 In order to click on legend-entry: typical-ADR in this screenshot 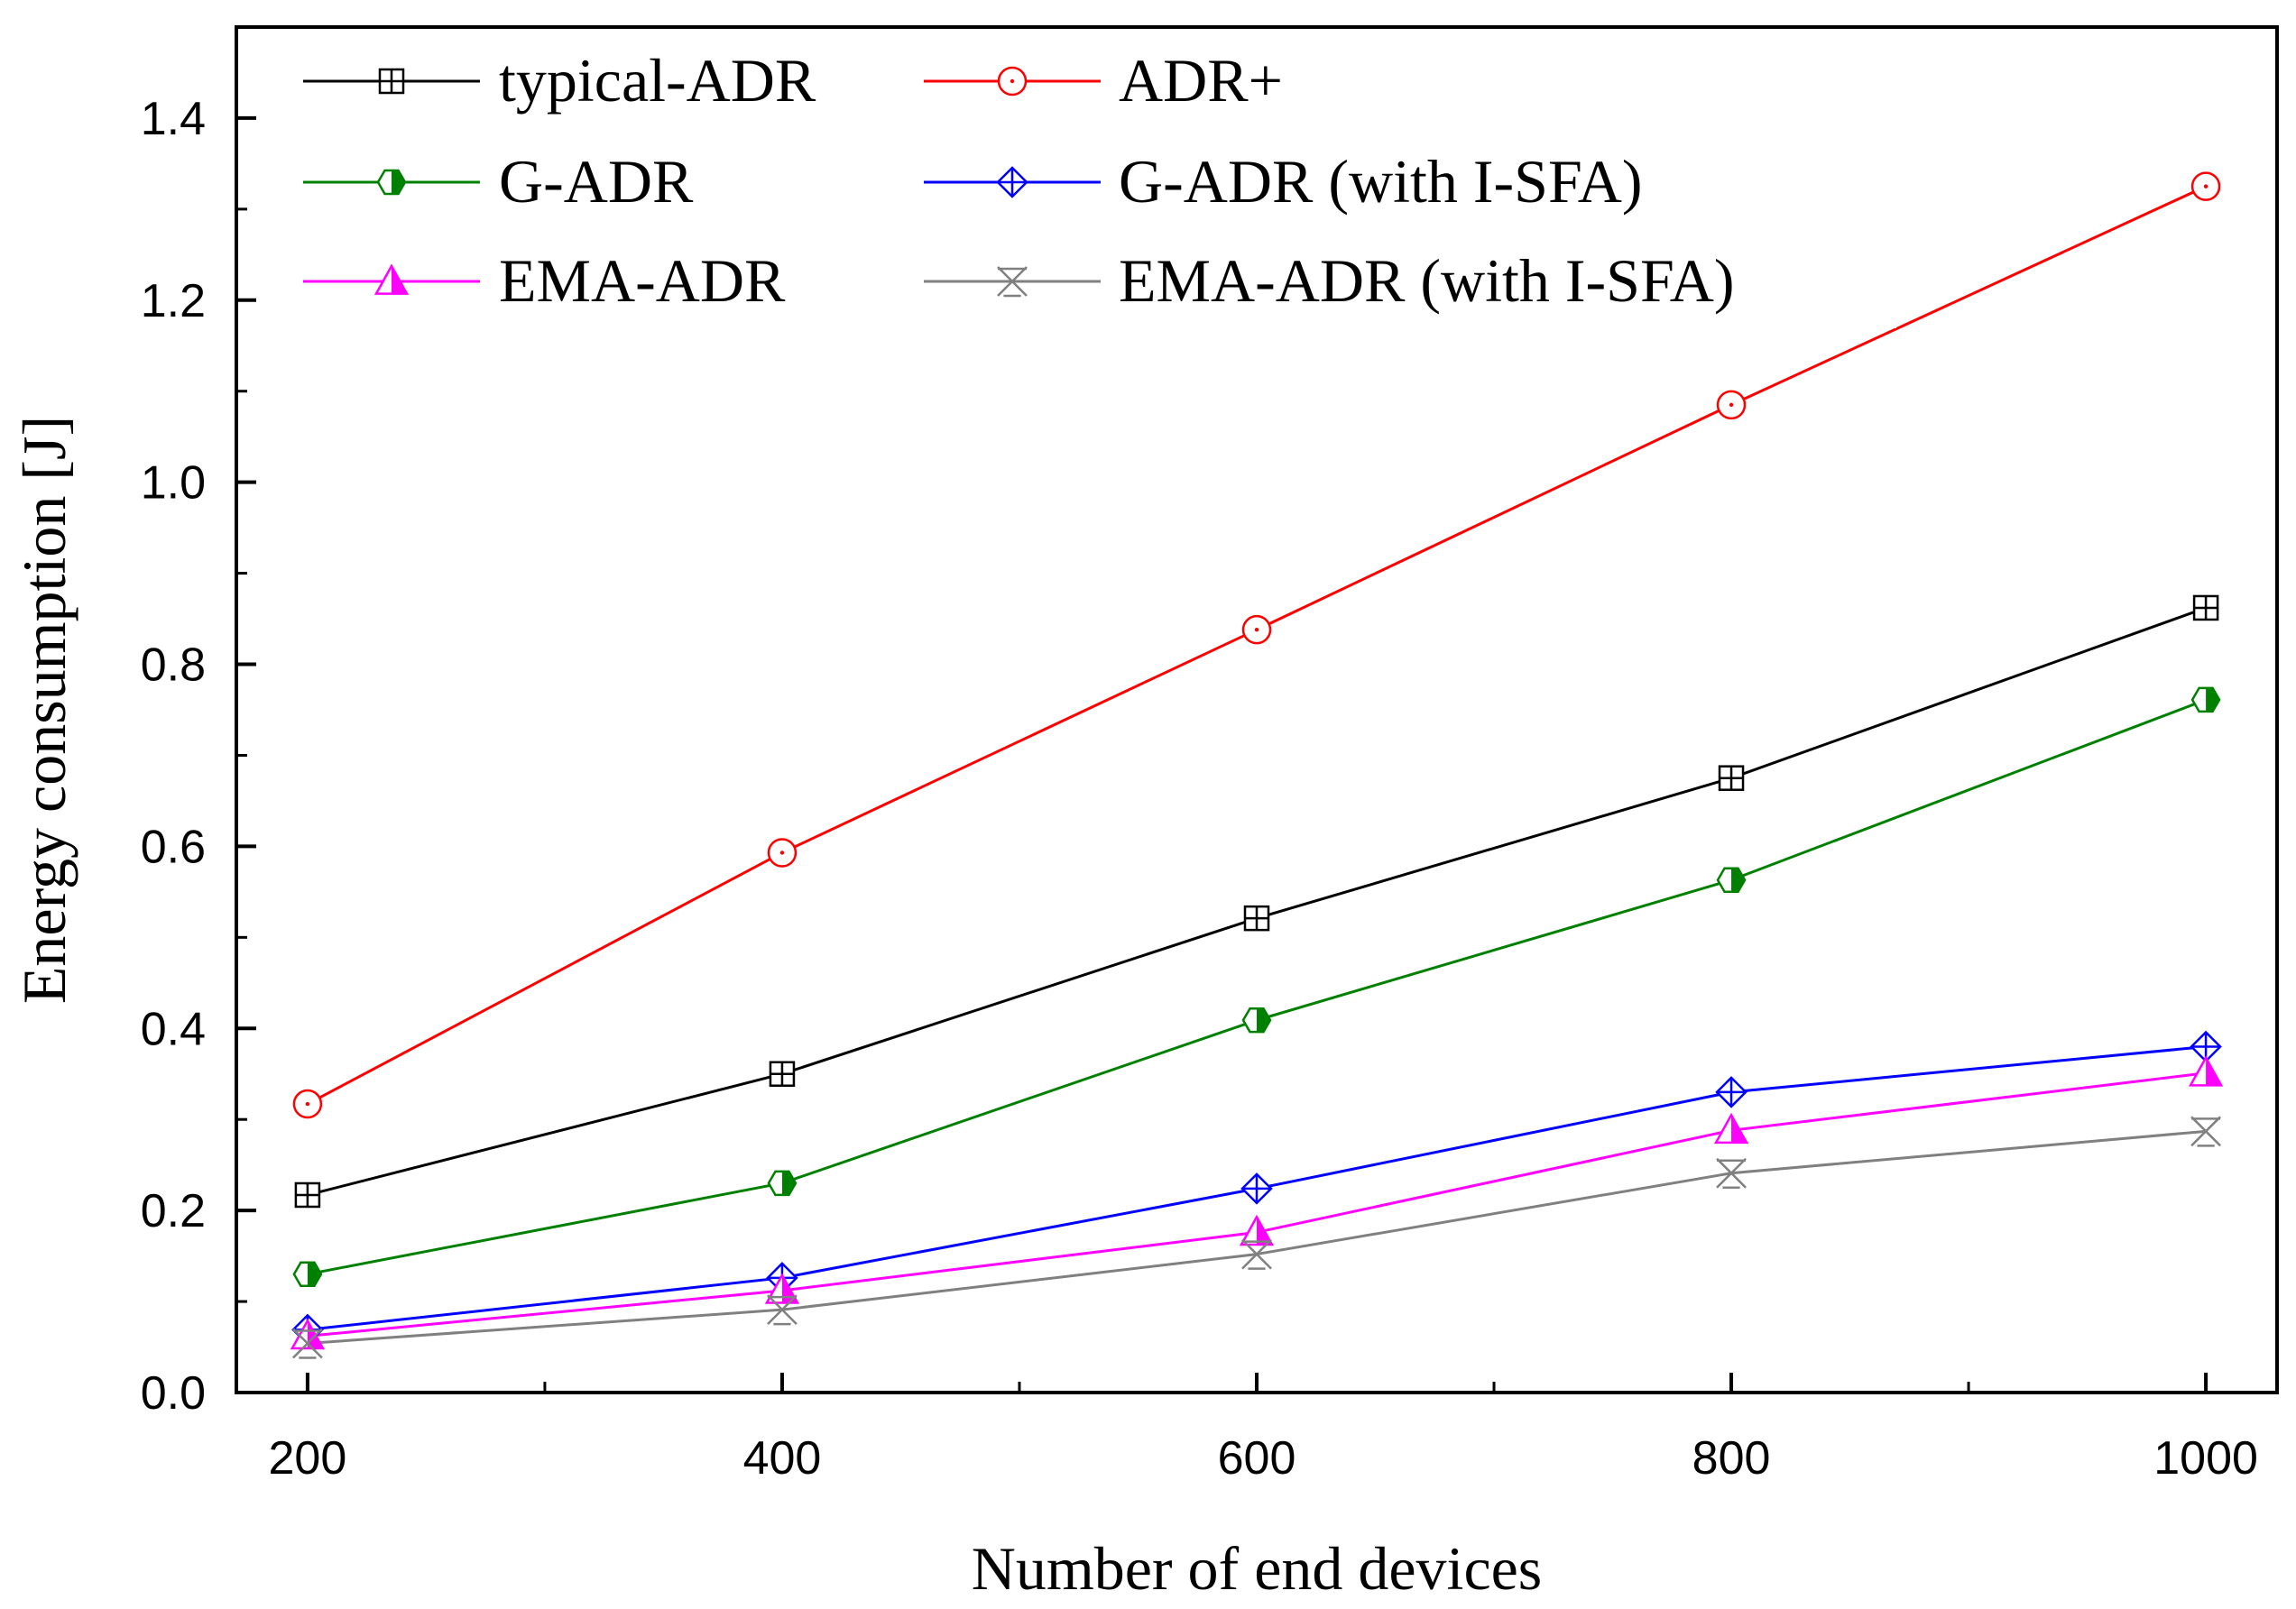, I will do `click(560, 80)`.